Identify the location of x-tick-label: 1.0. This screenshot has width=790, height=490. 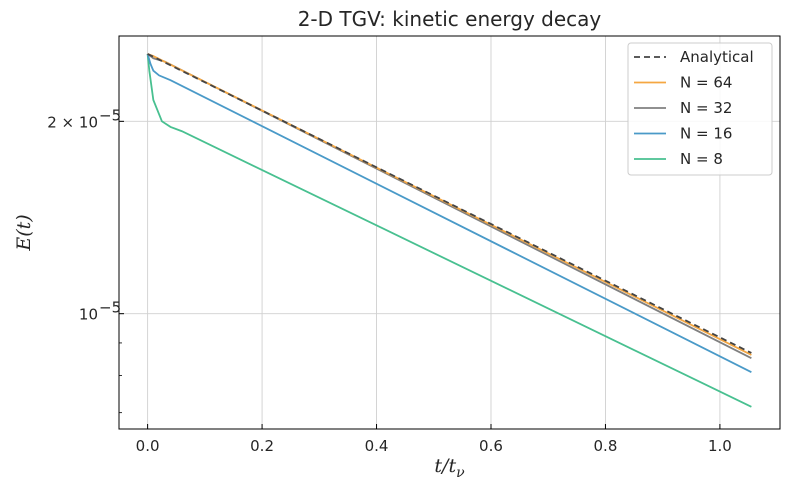
(720, 446).